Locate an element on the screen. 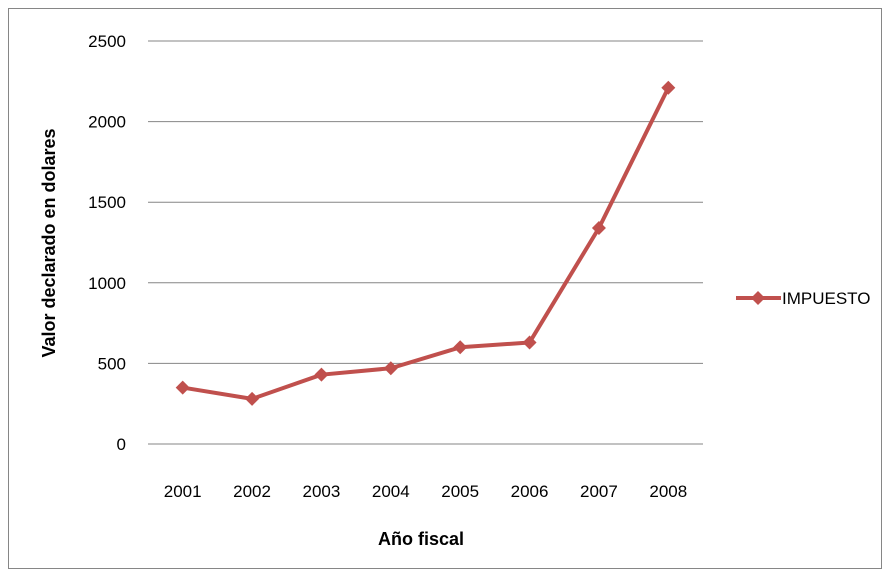 The image size is (892, 579). x-tick-label: 2004 is located at coordinates (391, 491).